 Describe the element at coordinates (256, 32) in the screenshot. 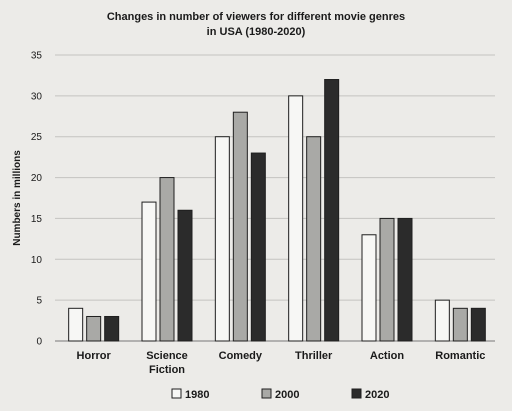

I see `chart-title-line: in USA (1980-2020)` at that location.